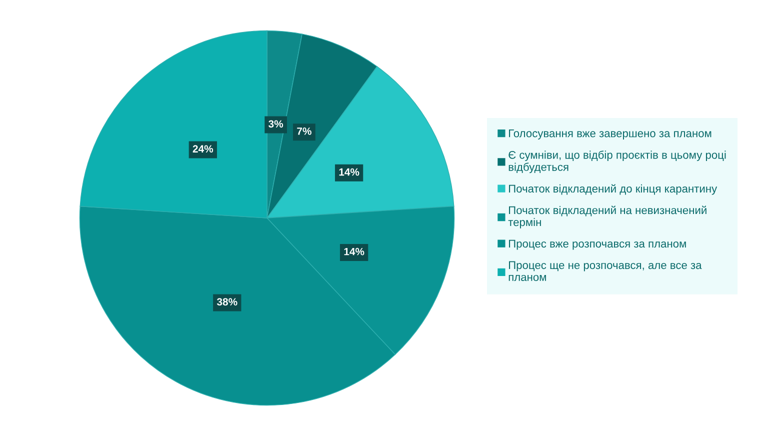  I want to click on legend-label: Процес ще не розпочався, але все за планом, so click(605, 271).